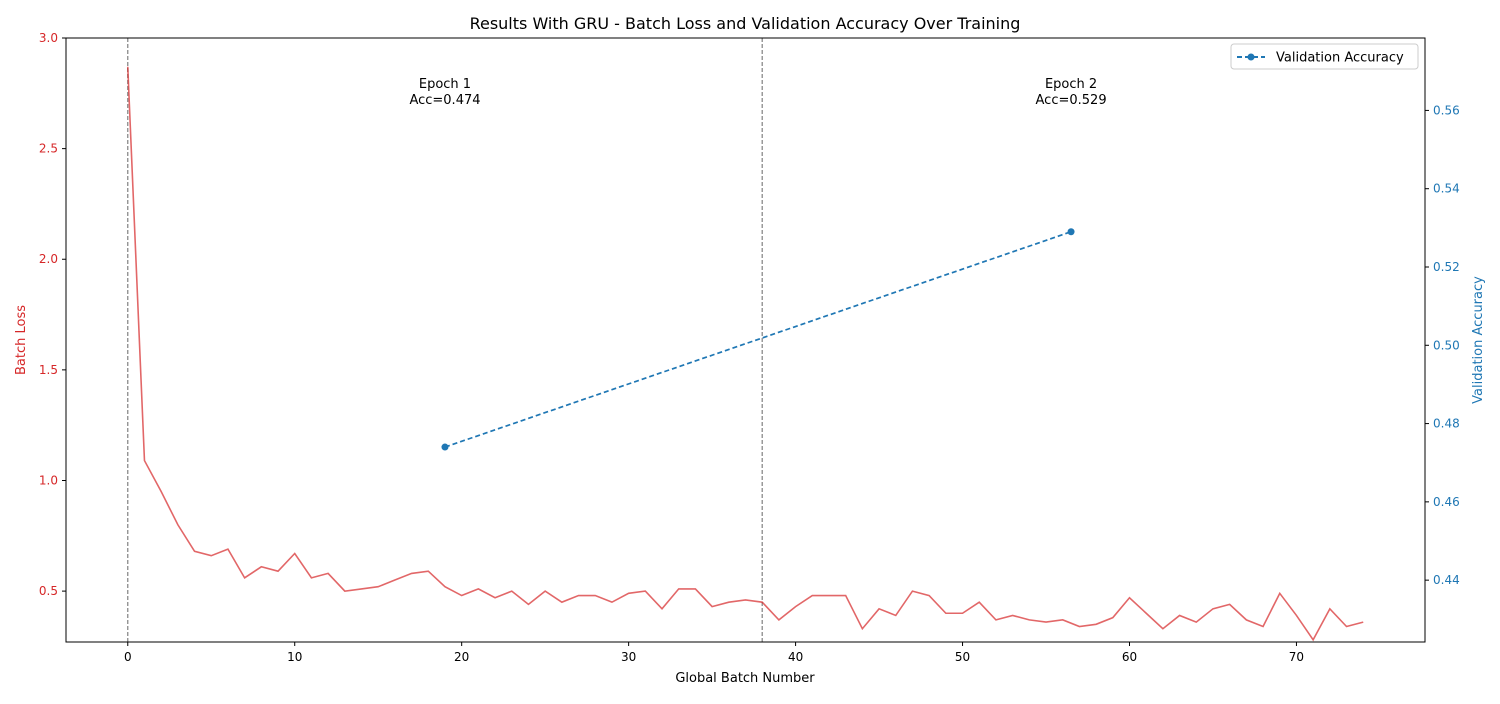 This screenshot has height=704, width=1500. Describe the element at coordinates (48, 480) in the screenshot. I see `y-left-tick-label: 1.0` at that location.